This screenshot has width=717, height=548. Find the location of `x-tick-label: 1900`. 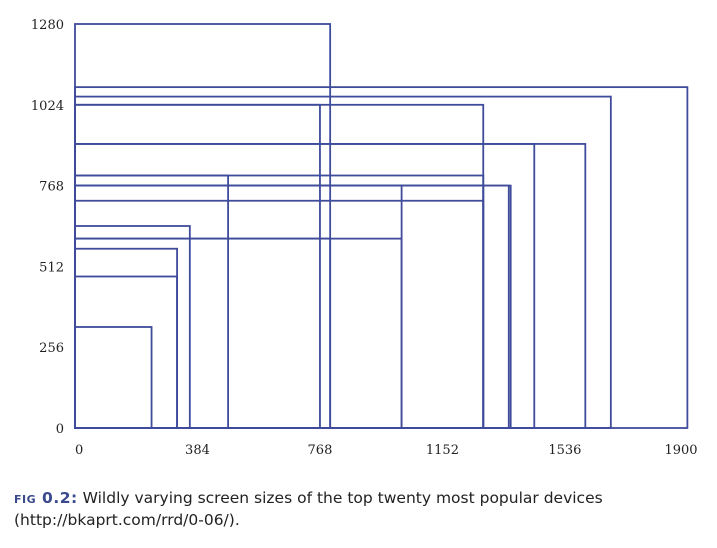

x-tick-label: 1900 is located at coordinates (680, 450).